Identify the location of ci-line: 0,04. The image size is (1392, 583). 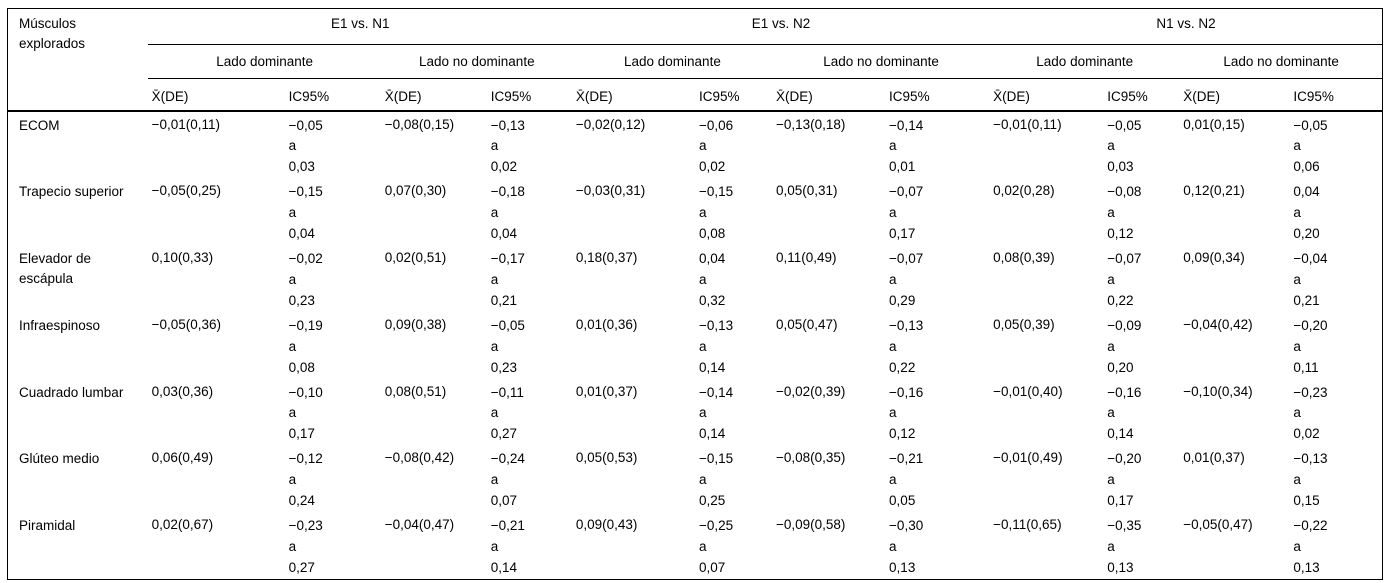
(504, 234).